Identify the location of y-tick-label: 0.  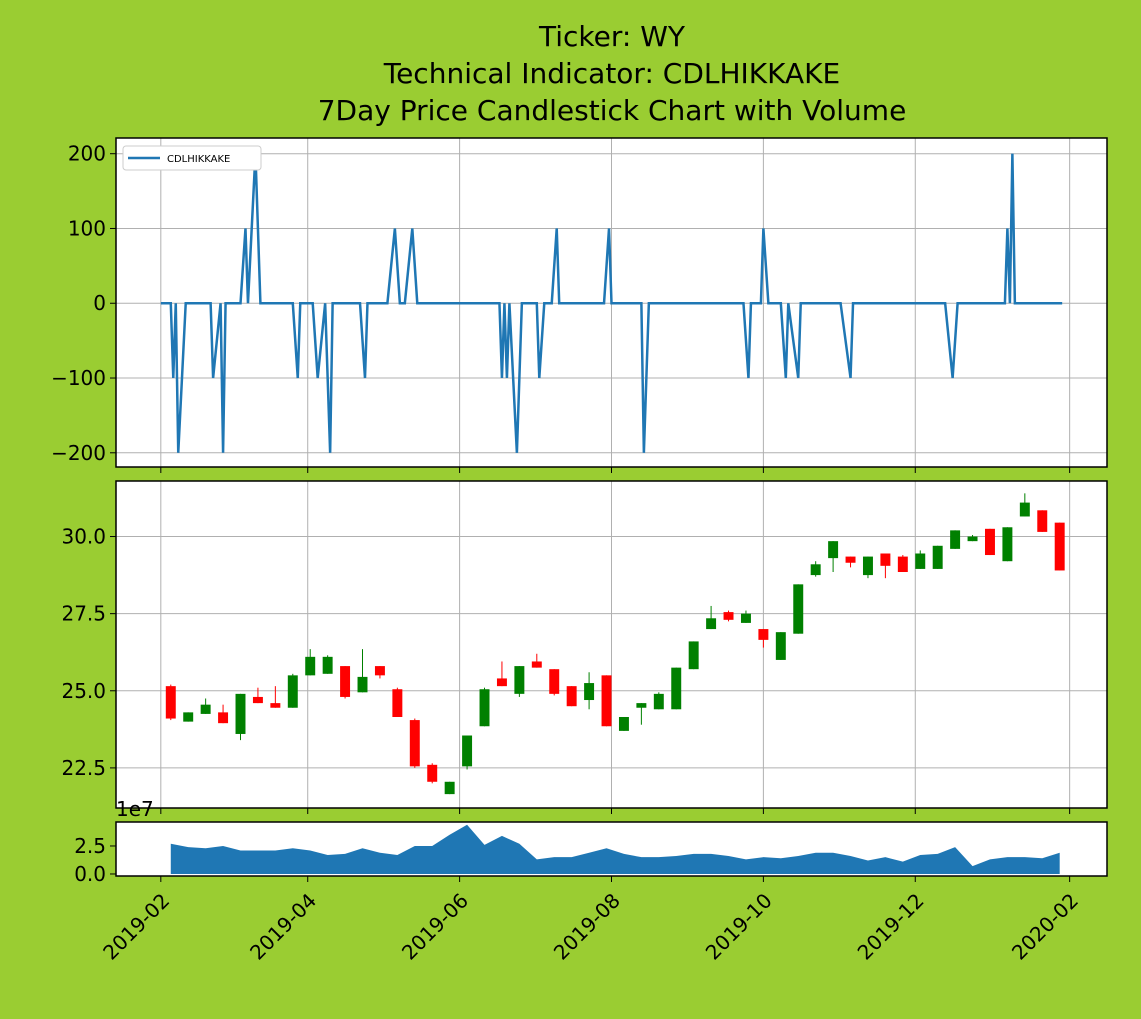
(99, 303).